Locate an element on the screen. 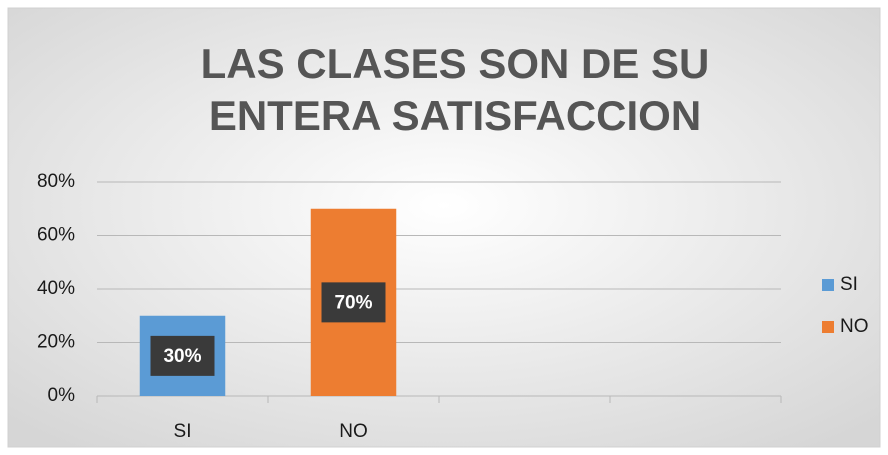 The width and height of the screenshot is (888, 455). data-label: 70% is located at coordinates (353, 302).